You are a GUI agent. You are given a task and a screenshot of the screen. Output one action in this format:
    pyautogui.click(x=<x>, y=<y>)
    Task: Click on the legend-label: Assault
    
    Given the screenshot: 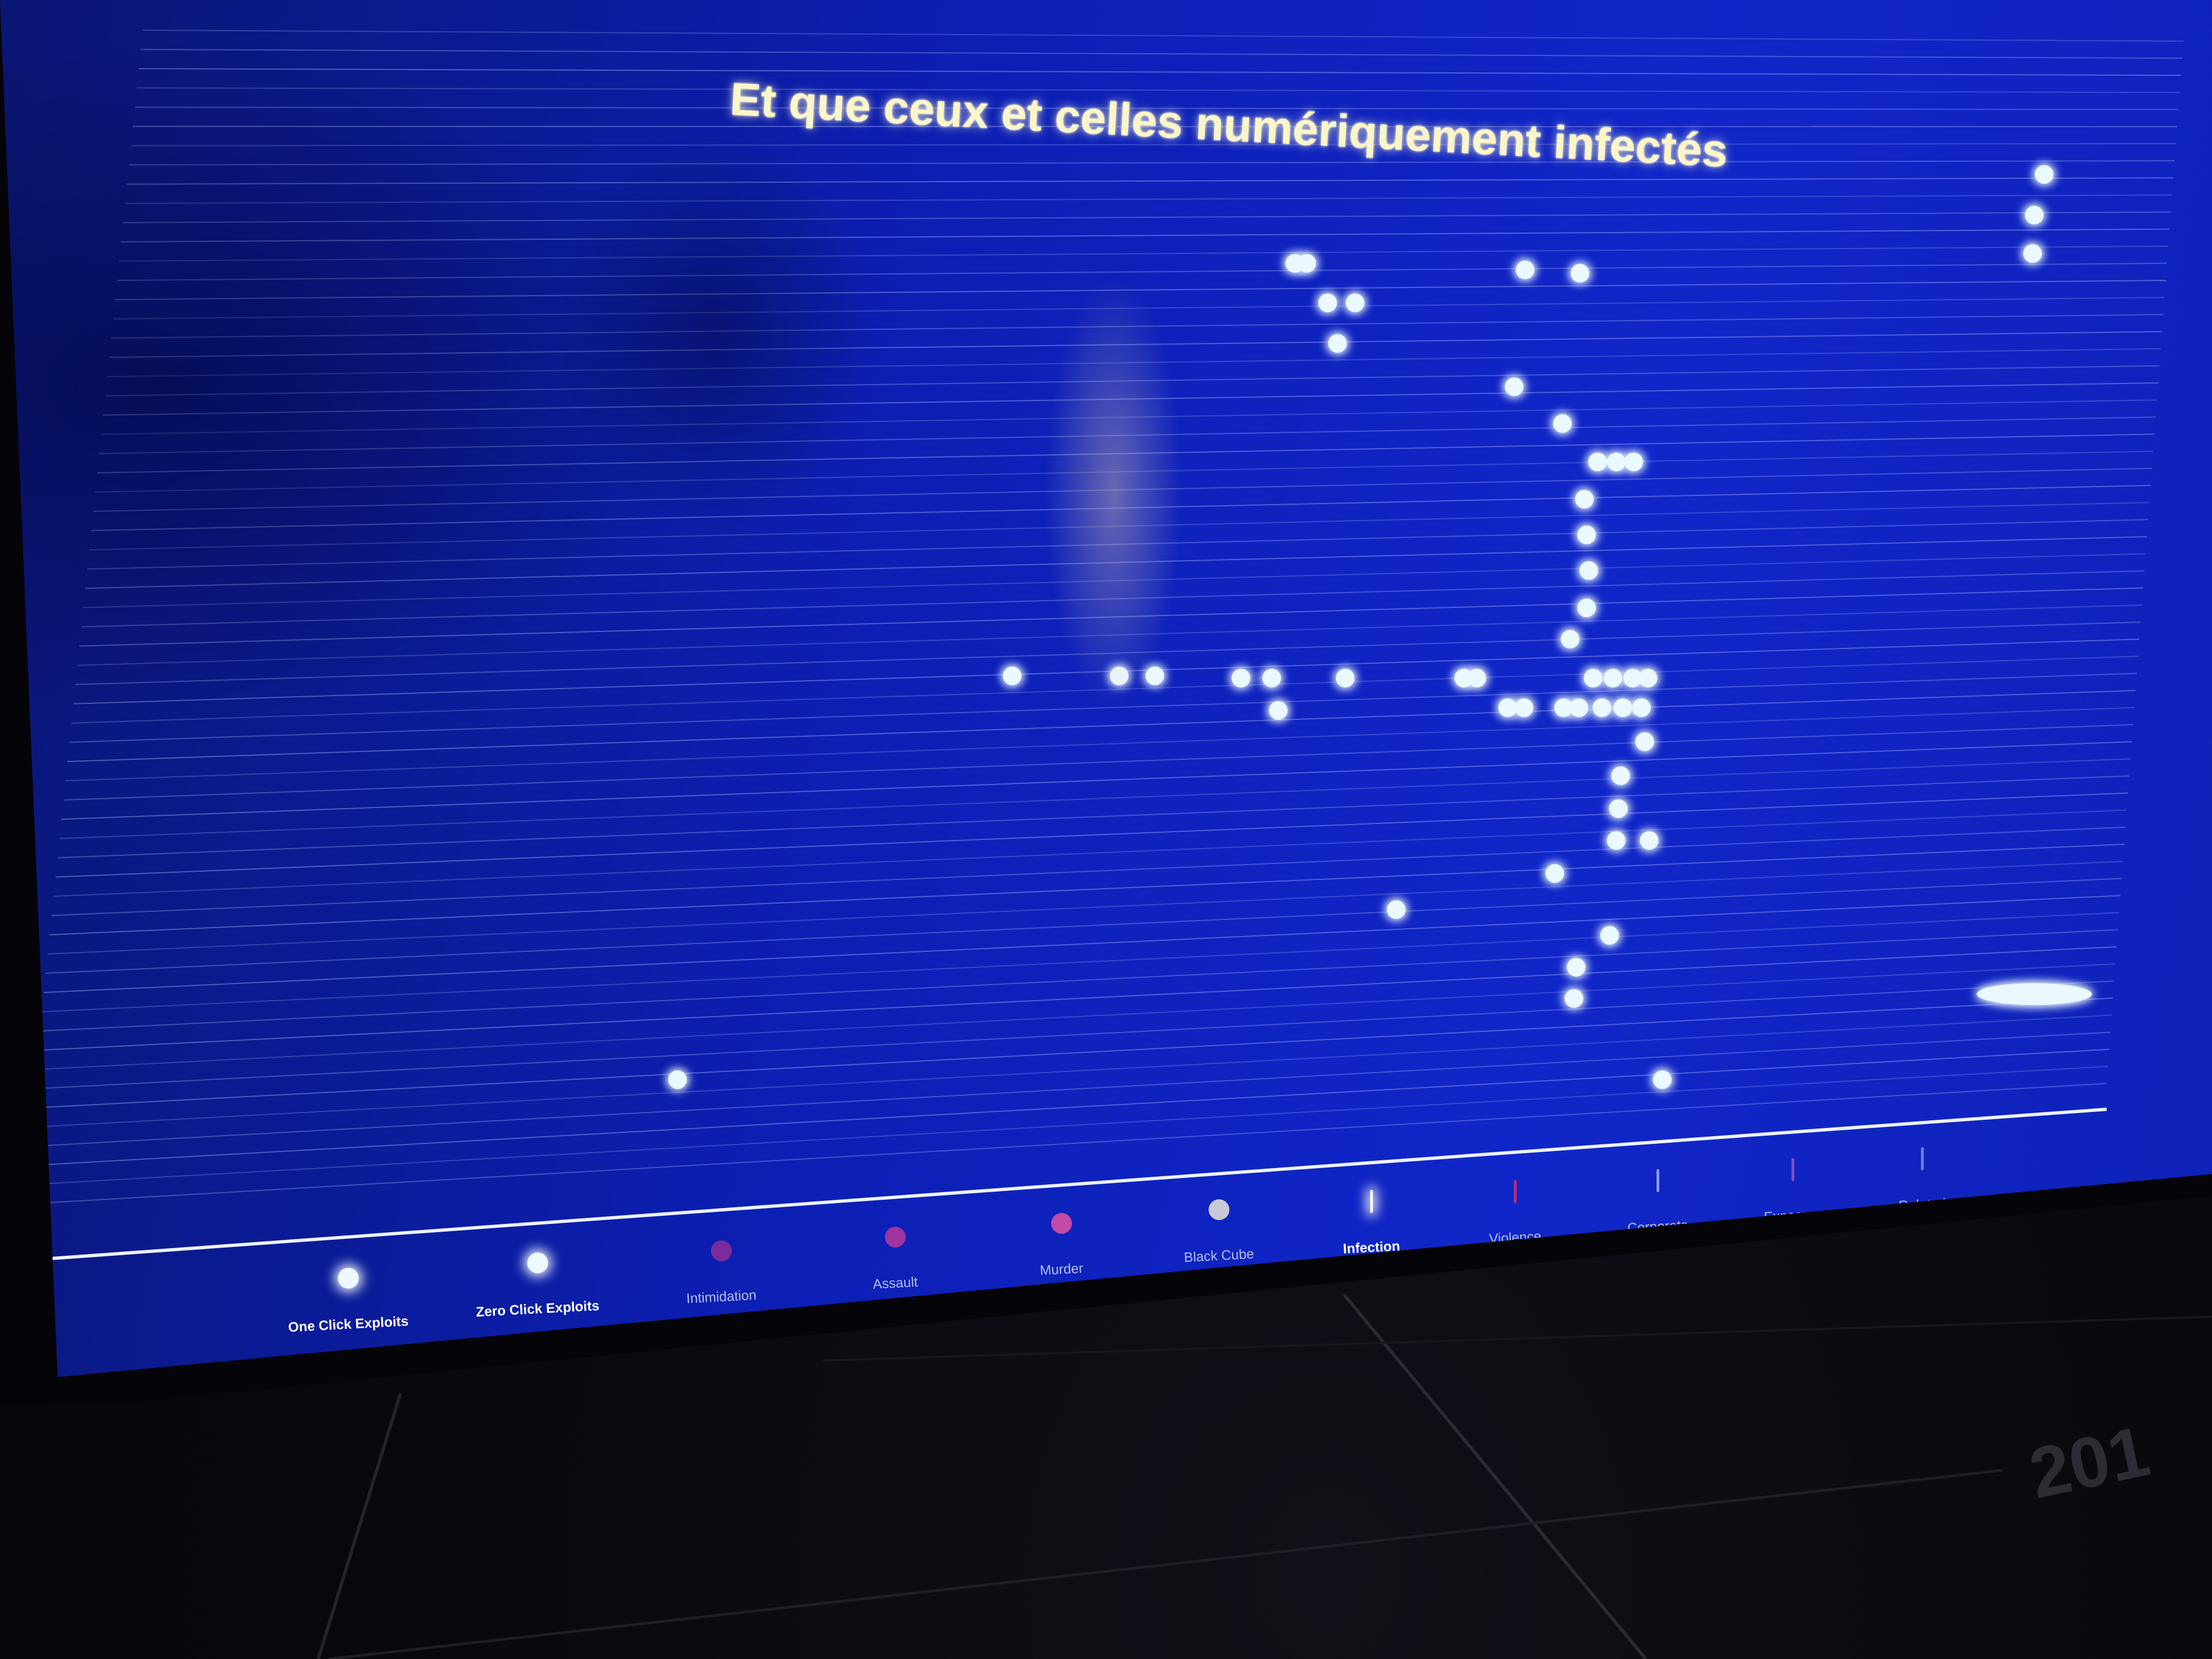 What is the action you would take?
    pyautogui.click(x=895, y=1283)
    